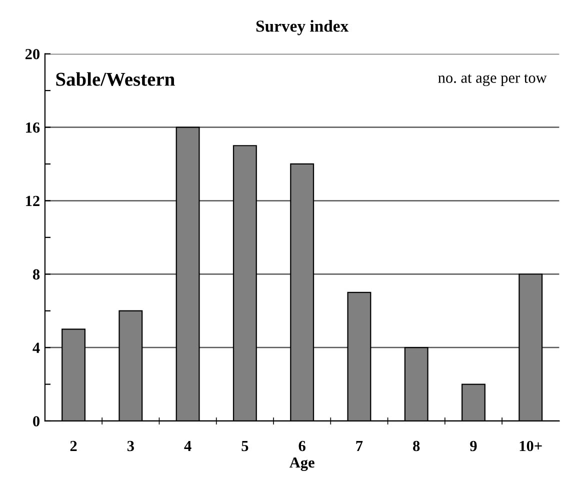  Describe the element at coordinates (531, 446) in the screenshot. I see `x-tick-label: 10+` at that location.